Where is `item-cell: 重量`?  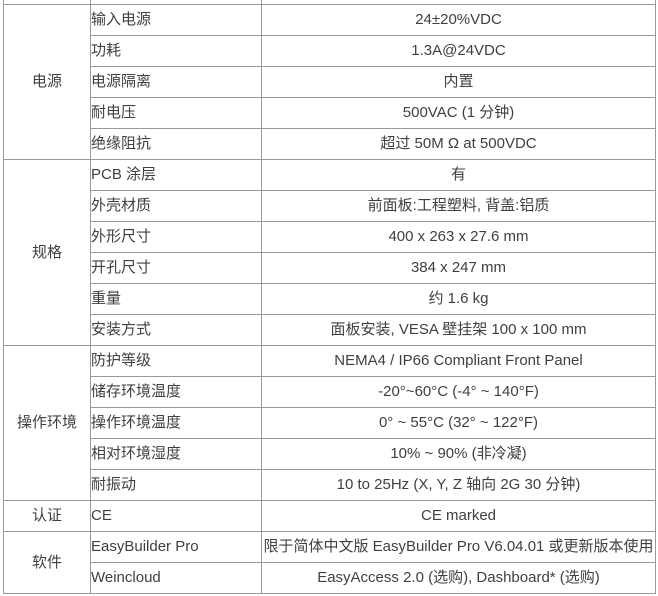
item-cell: 重量 is located at coordinates (176, 299).